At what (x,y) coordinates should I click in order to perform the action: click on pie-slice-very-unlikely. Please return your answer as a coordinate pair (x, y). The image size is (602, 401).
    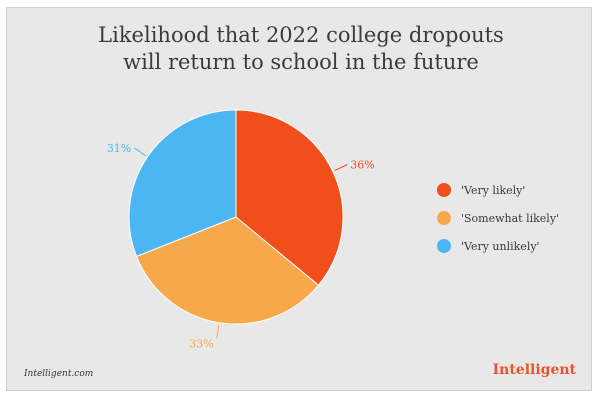
    Looking at the image, I should click on (182, 183).